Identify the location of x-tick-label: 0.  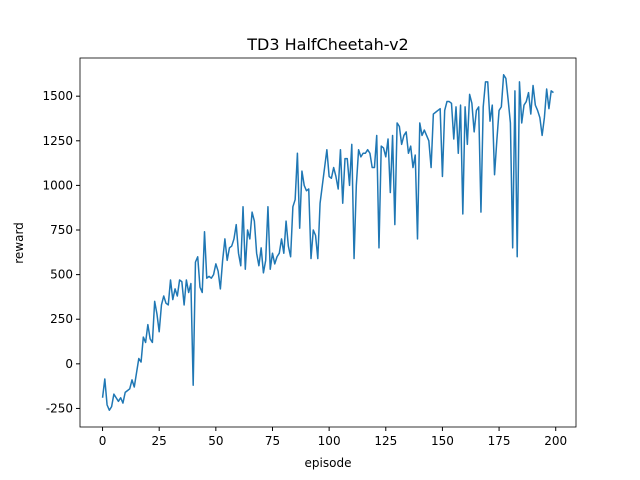
(103, 441).